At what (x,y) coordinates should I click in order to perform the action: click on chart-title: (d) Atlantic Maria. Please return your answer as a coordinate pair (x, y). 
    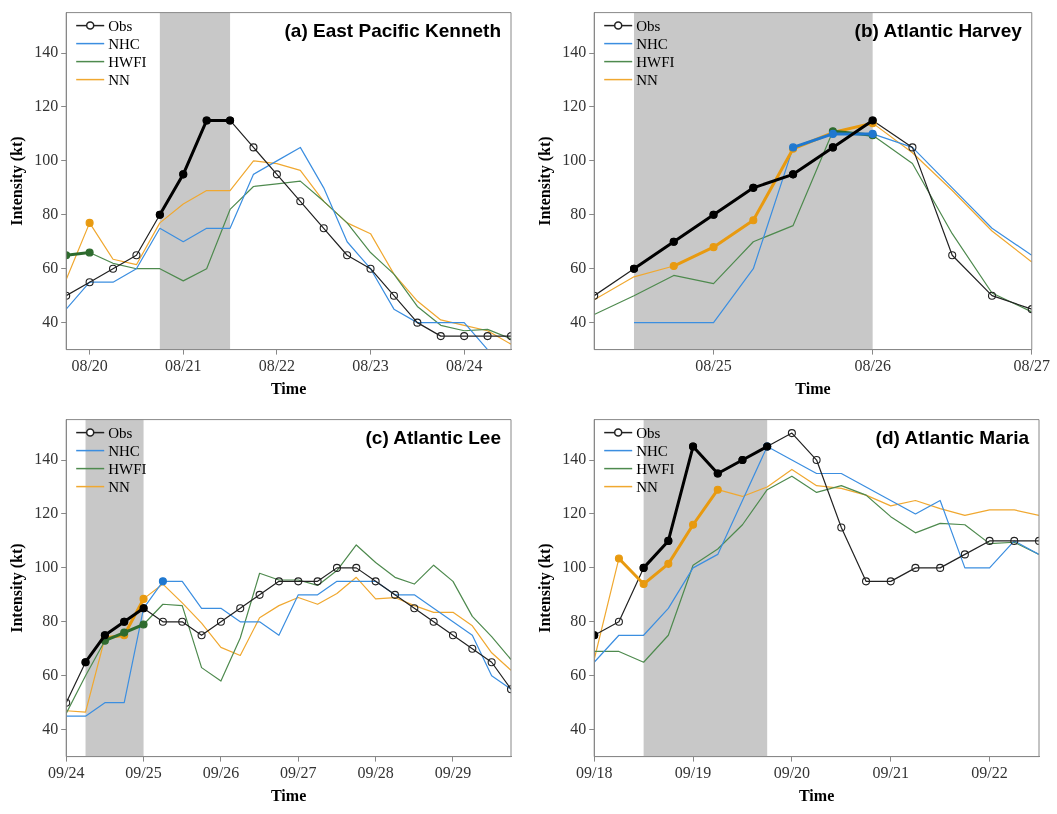
    Looking at the image, I should click on (952, 438).